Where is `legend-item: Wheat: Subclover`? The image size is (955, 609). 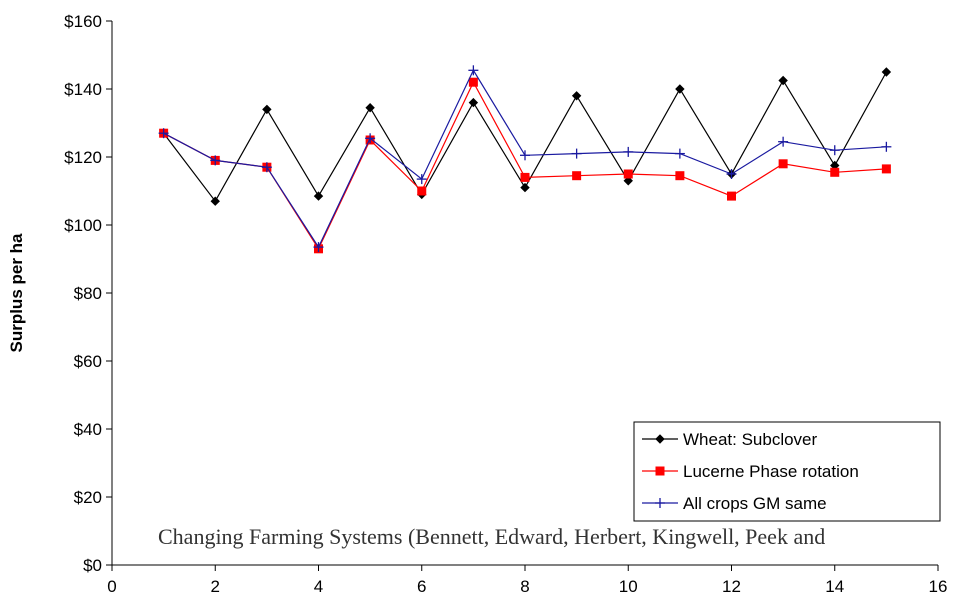
legend-item: Wheat: Subclover is located at coordinates (730, 439).